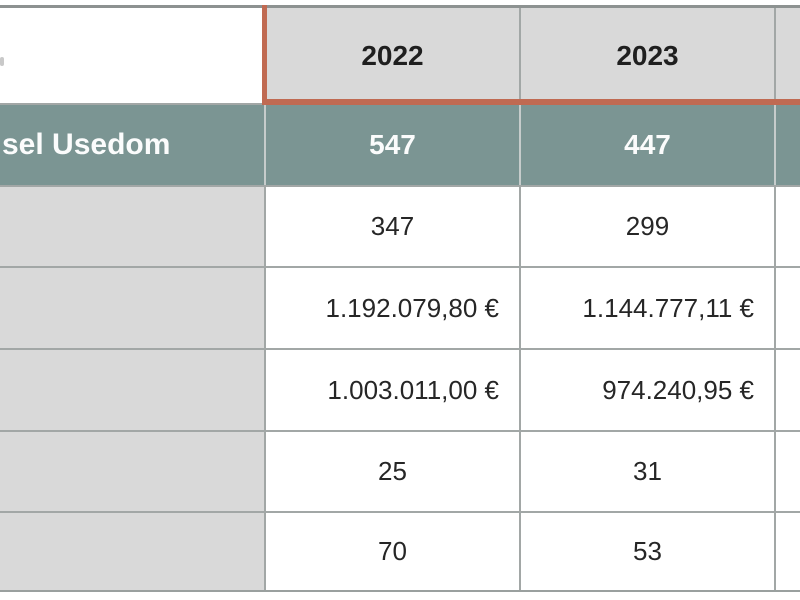  Describe the element at coordinates (392, 471) in the screenshot. I see `cell-r5-2022: 25` at that location.